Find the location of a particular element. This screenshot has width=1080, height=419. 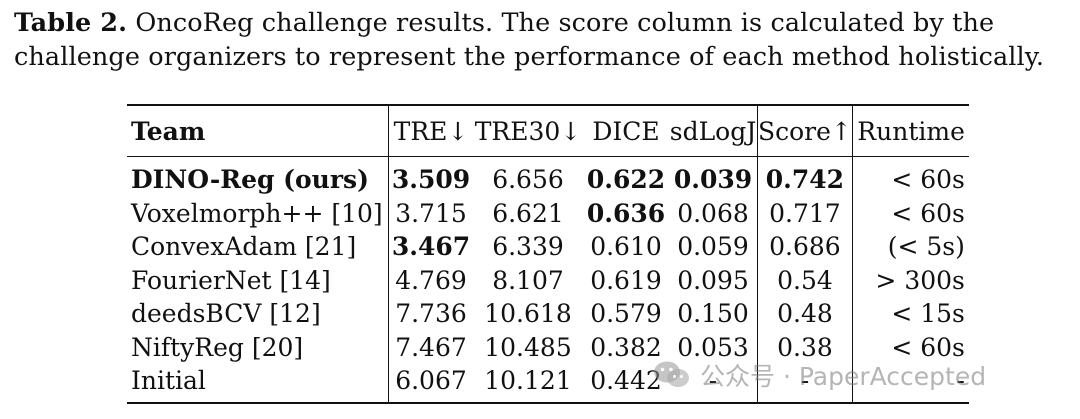

cell-sdlogj: 0.095 is located at coordinates (713, 280).